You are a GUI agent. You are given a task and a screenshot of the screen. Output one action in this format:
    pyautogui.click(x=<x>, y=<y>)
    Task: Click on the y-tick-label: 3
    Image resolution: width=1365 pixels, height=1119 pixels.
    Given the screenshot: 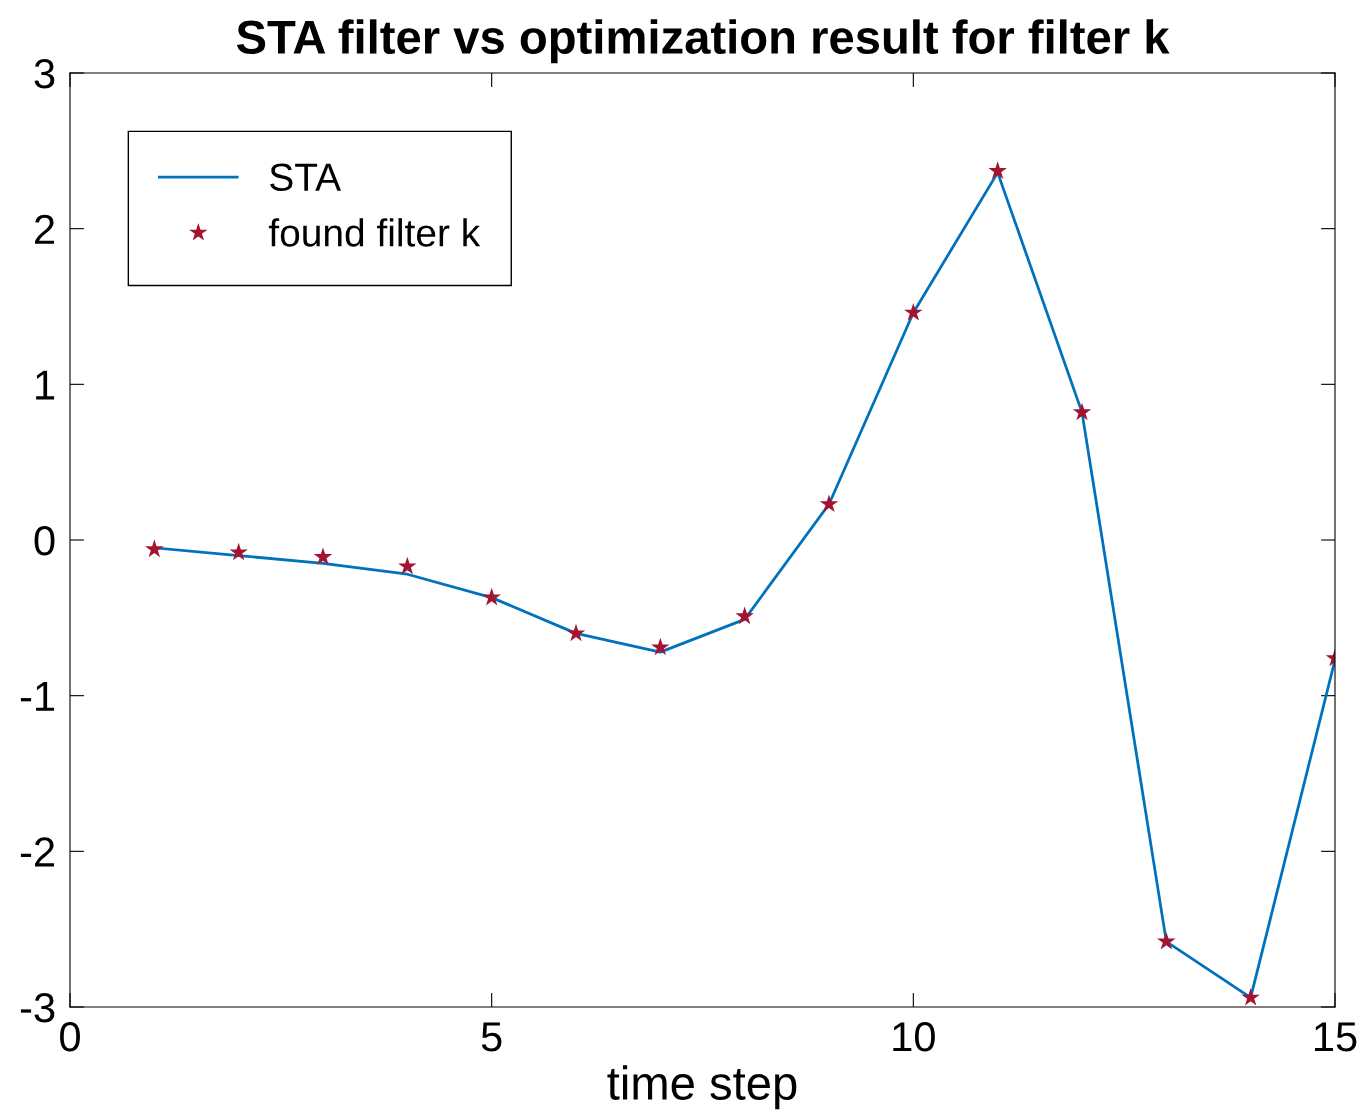 What is the action you would take?
    pyautogui.click(x=44, y=74)
    